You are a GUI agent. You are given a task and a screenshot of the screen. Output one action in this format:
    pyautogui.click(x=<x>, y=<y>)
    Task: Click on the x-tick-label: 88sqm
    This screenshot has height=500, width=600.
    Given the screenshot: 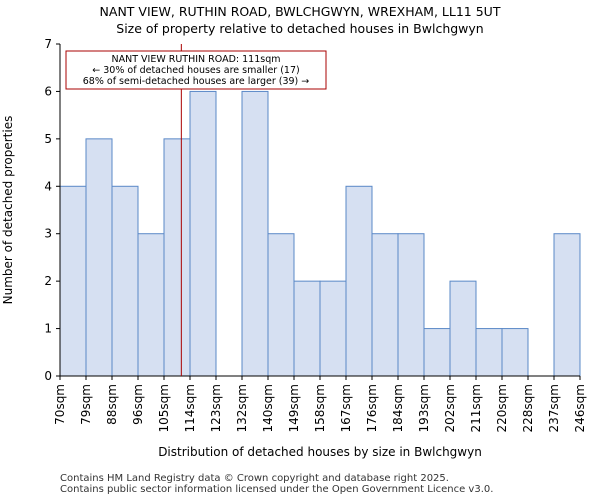 What is the action you would take?
    pyautogui.click(x=112, y=404)
    